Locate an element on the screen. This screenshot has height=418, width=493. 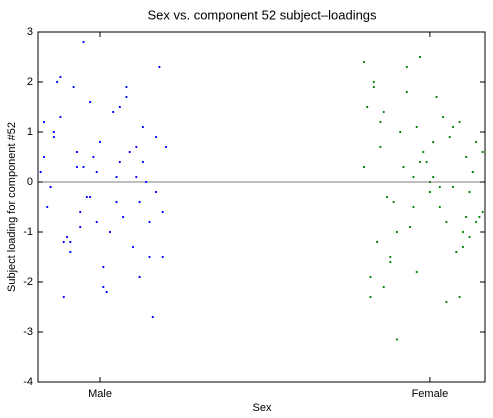
x-axis-label: Sex is located at coordinates (262, 408).